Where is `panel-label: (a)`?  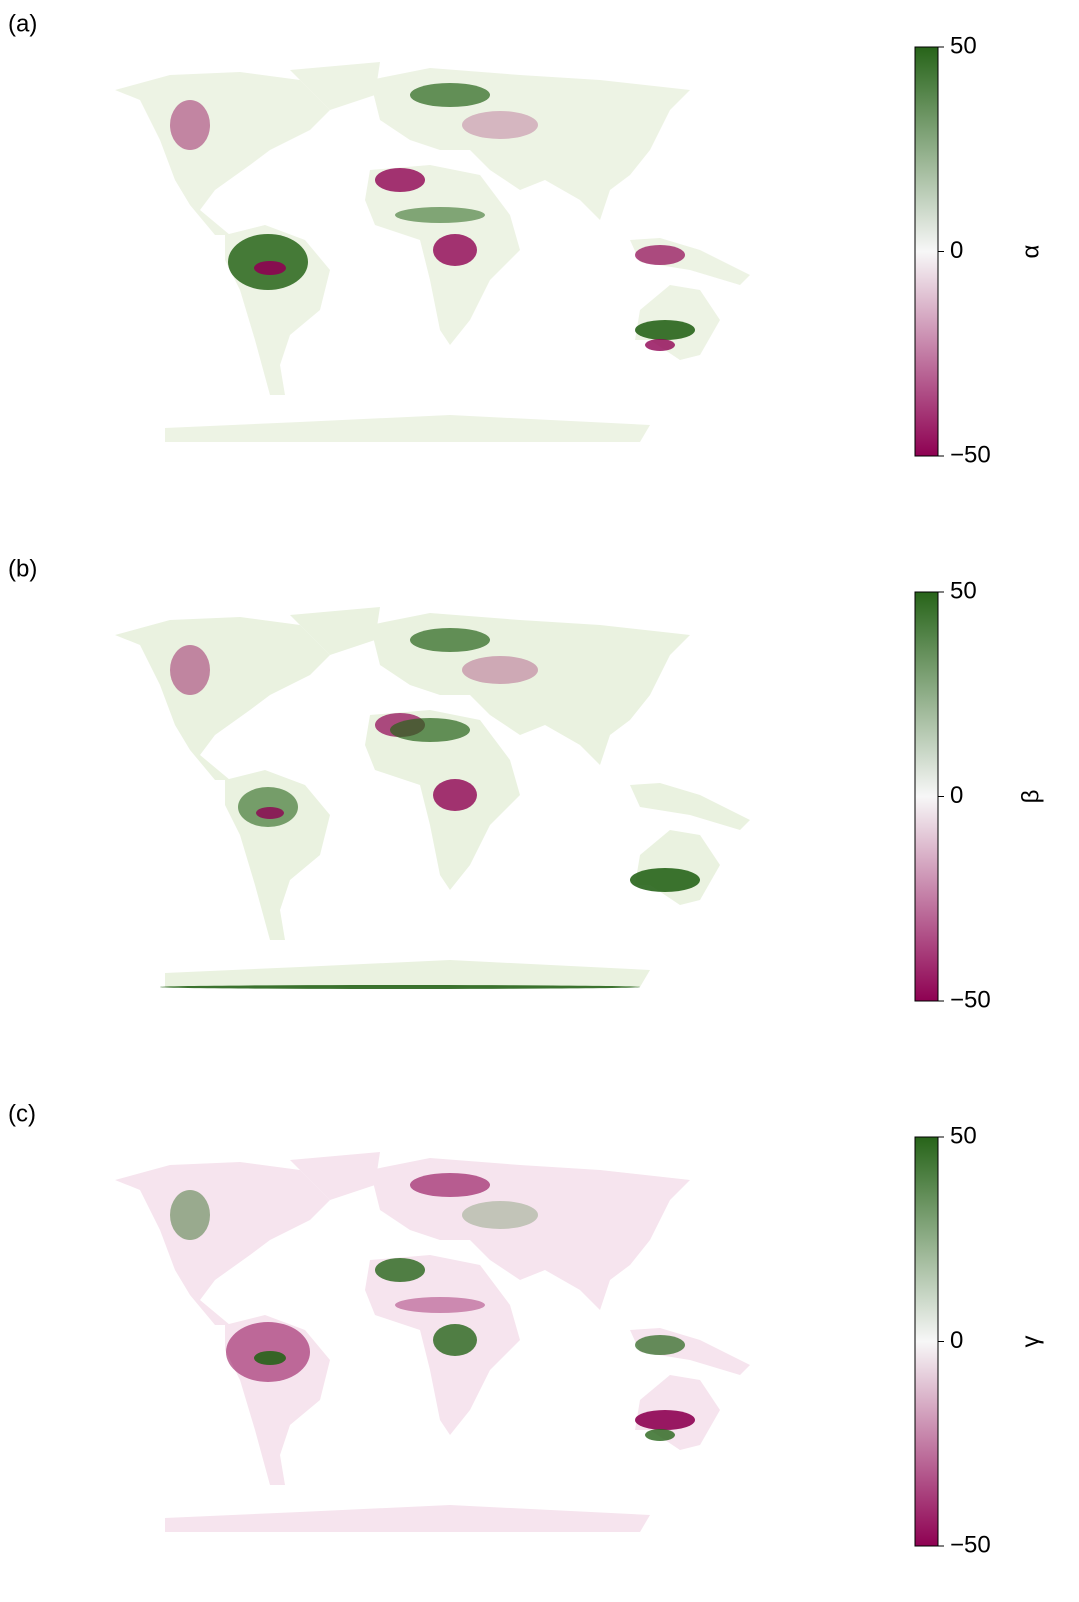
panel-label: (a) is located at coordinates (22, 23).